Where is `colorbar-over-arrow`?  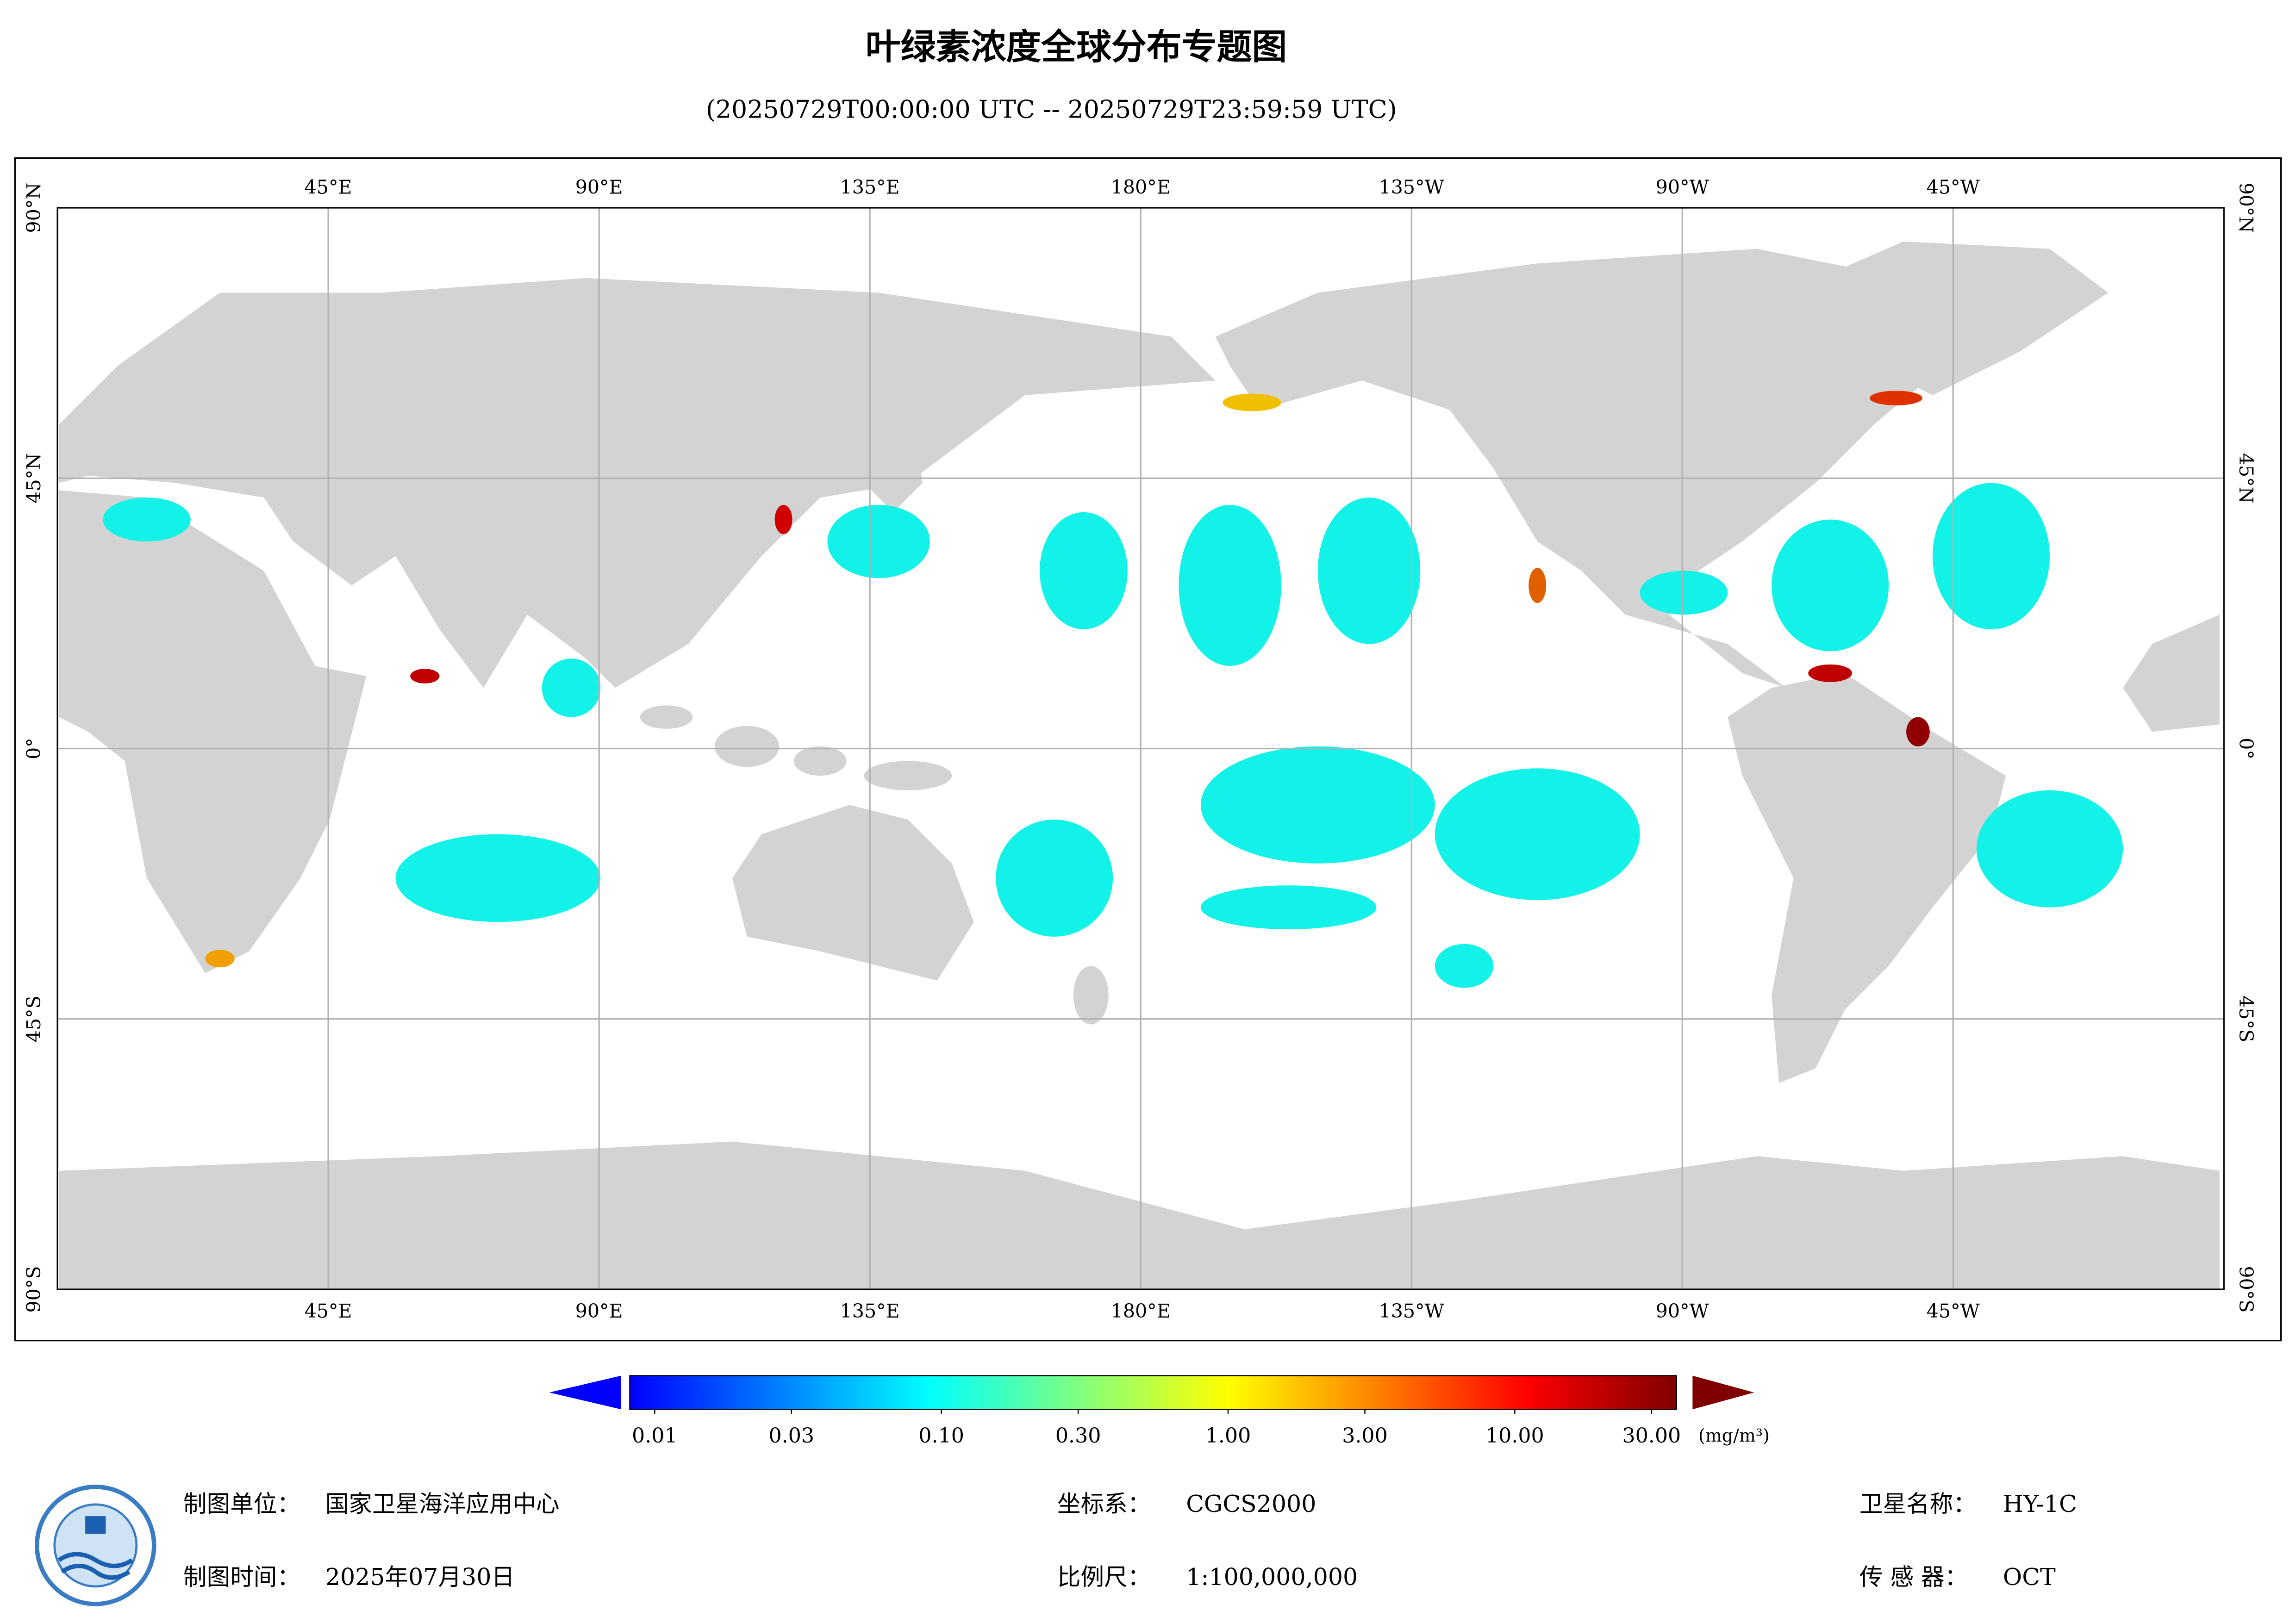 colorbar-over-arrow is located at coordinates (1723, 1392).